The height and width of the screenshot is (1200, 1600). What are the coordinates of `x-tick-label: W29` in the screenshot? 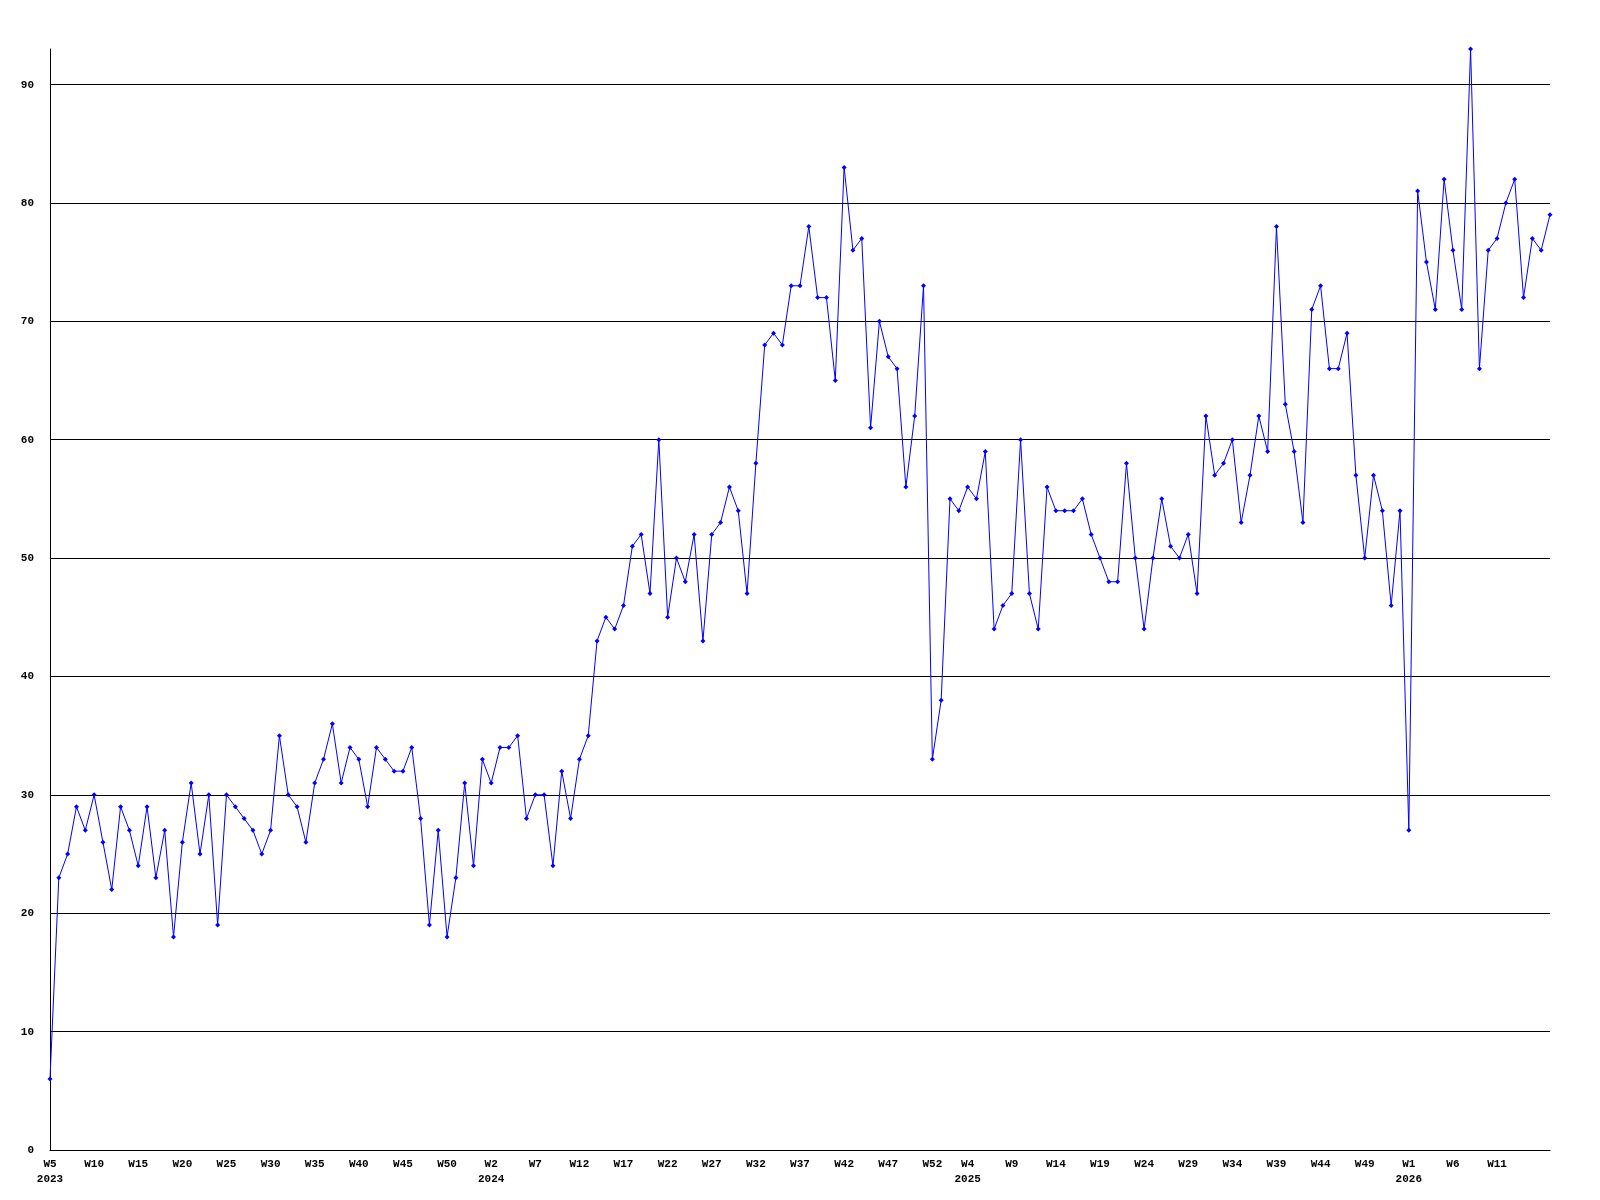 It's located at (1188, 1163).